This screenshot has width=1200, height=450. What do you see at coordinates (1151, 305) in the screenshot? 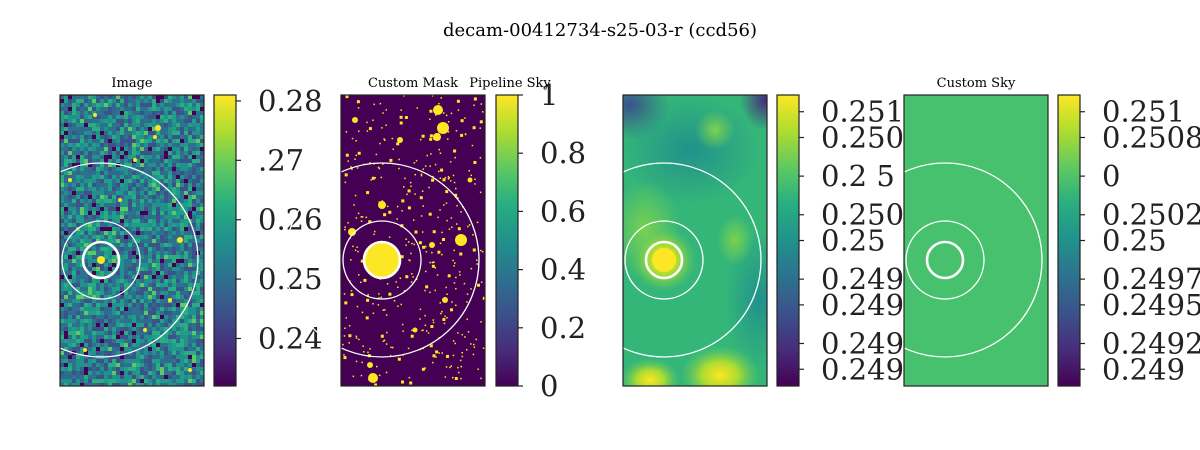
I see `colorbar-tick-label: 0.2495` at bounding box center [1151, 305].